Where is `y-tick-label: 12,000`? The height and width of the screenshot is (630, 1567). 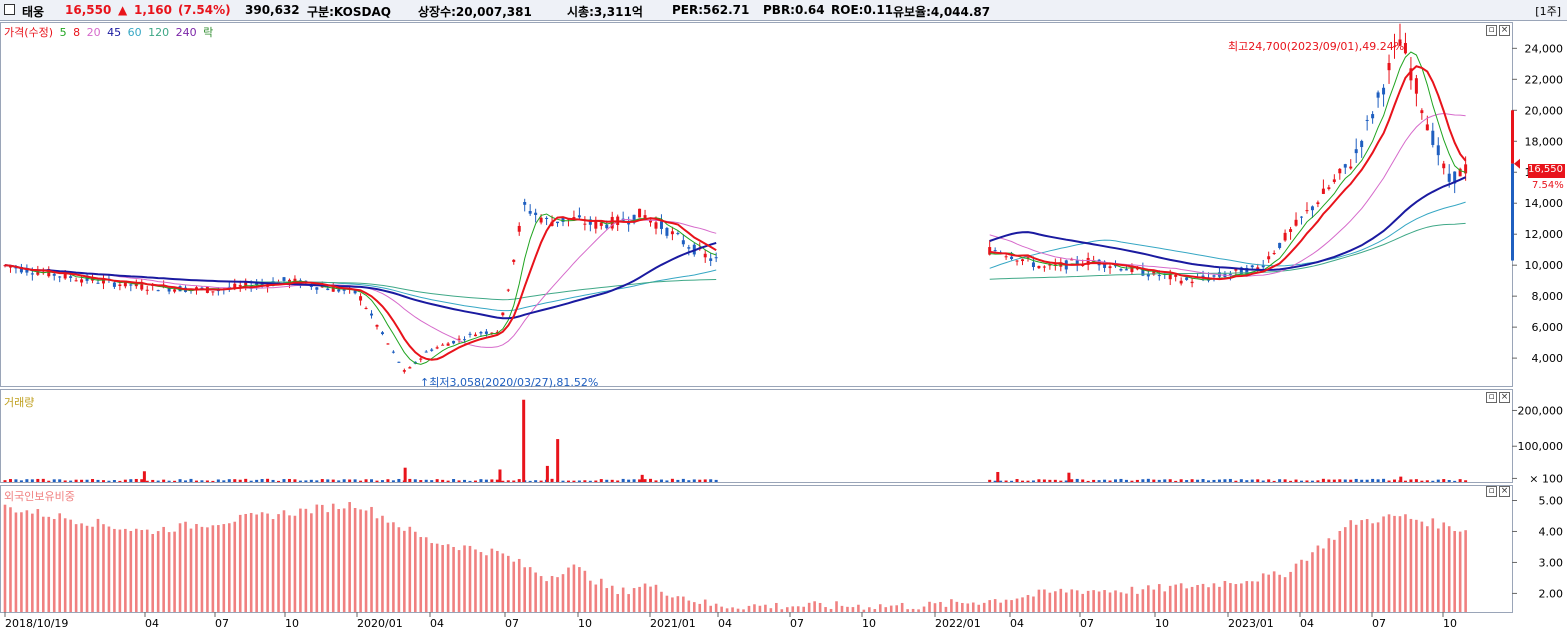 y-tick-label: 12,000 is located at coordinates (1544, 234).